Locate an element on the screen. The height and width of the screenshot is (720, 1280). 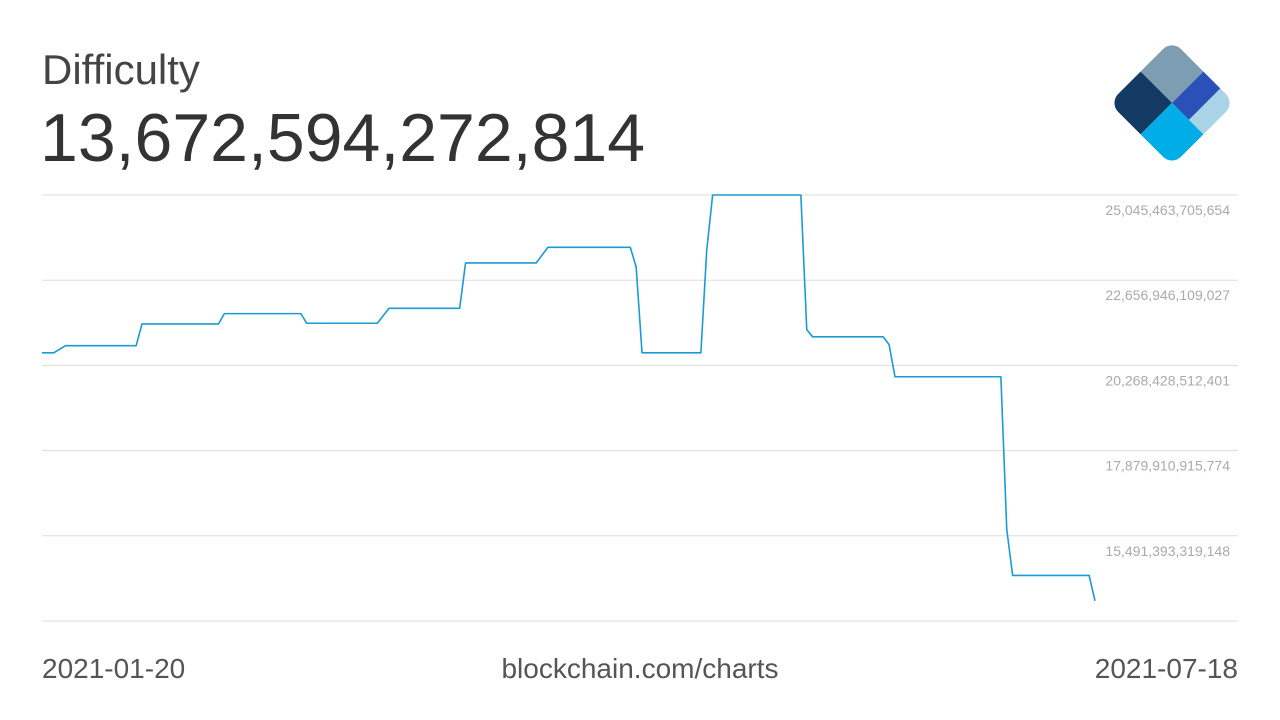
y-tick-label: 15,491,393,319,148 is located at coordinates (1167, 551).